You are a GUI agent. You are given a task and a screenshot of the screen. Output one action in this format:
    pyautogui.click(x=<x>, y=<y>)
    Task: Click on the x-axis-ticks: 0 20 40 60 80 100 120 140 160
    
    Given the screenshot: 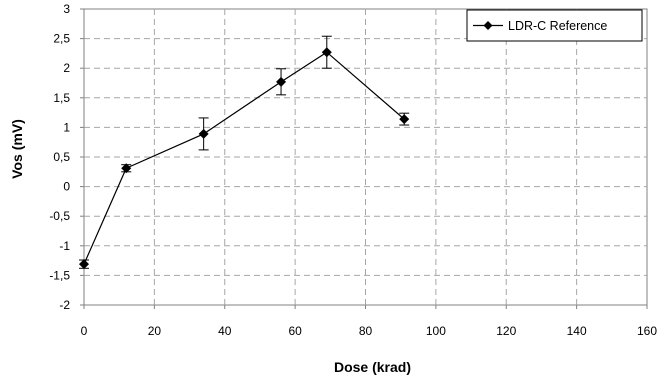 What is the action you would take?
    pyautogui.click(x=369, y=321)
    